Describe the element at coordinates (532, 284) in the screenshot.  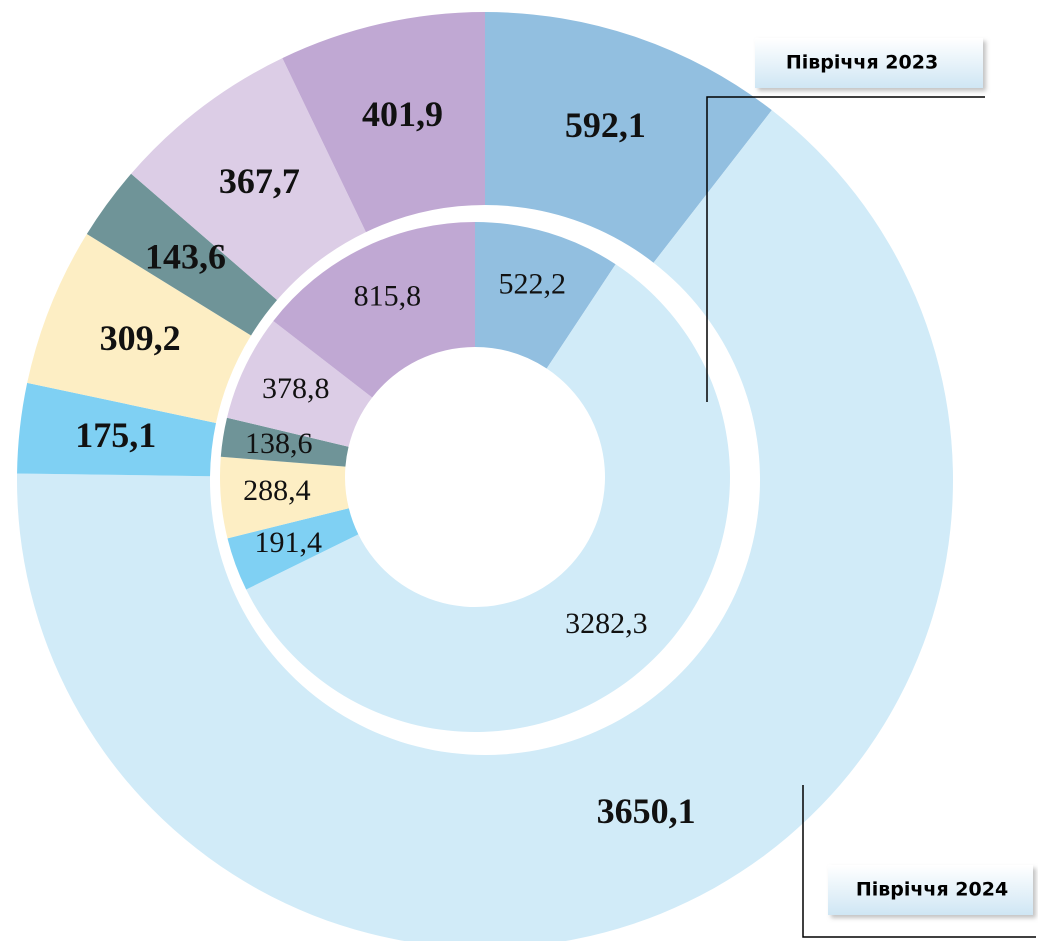
I see `value-label: 522,2` at that location.